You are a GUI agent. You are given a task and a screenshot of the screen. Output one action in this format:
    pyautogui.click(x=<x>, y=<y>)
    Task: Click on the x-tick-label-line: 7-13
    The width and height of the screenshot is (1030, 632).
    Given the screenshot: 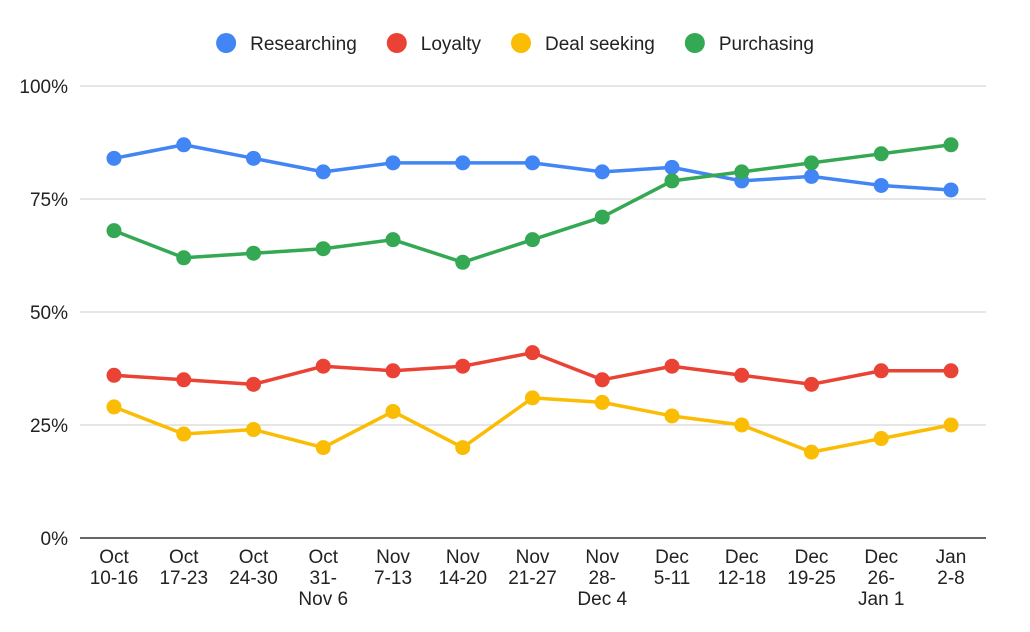 What is the action you would take?
    pyautogui.click(x=393, y=578)
    